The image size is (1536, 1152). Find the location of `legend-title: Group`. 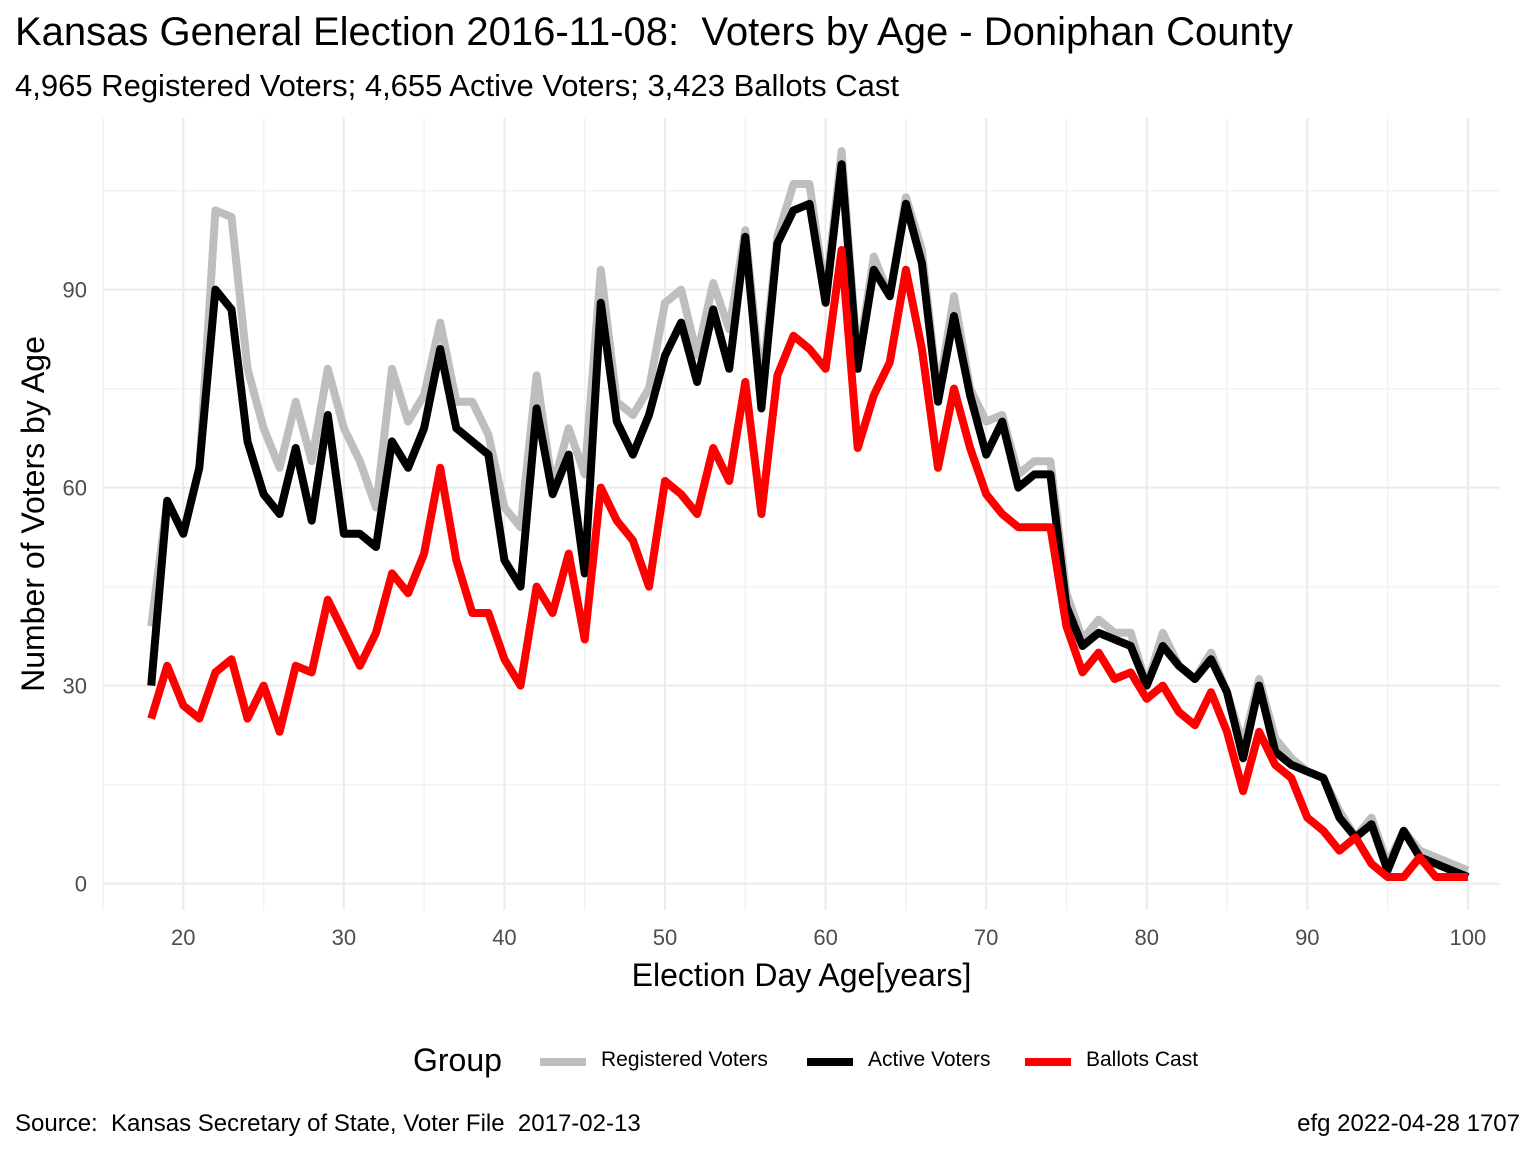

legend-title: Group is located at coordinates (457, 1060).